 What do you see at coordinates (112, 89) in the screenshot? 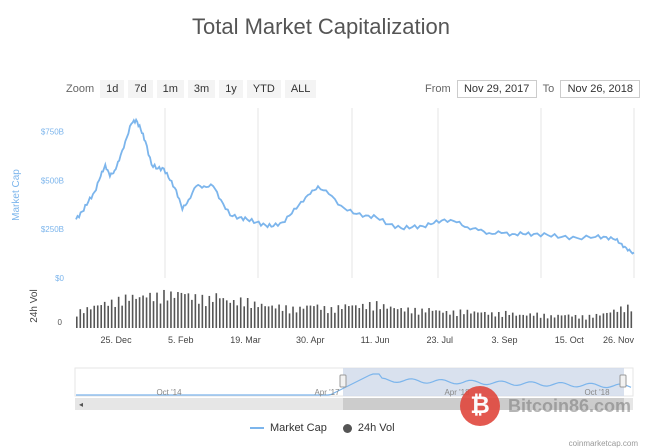
I see `zoom-1d-button: 1d` at bounding box center [112, 89].